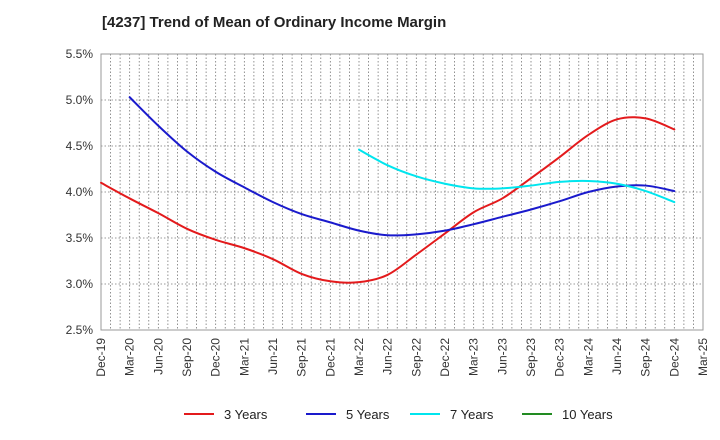 Image resolution: width=720 pixels, height=440 pixels. I want to click on x-tick-label: Jun-22, so click(388, 356).